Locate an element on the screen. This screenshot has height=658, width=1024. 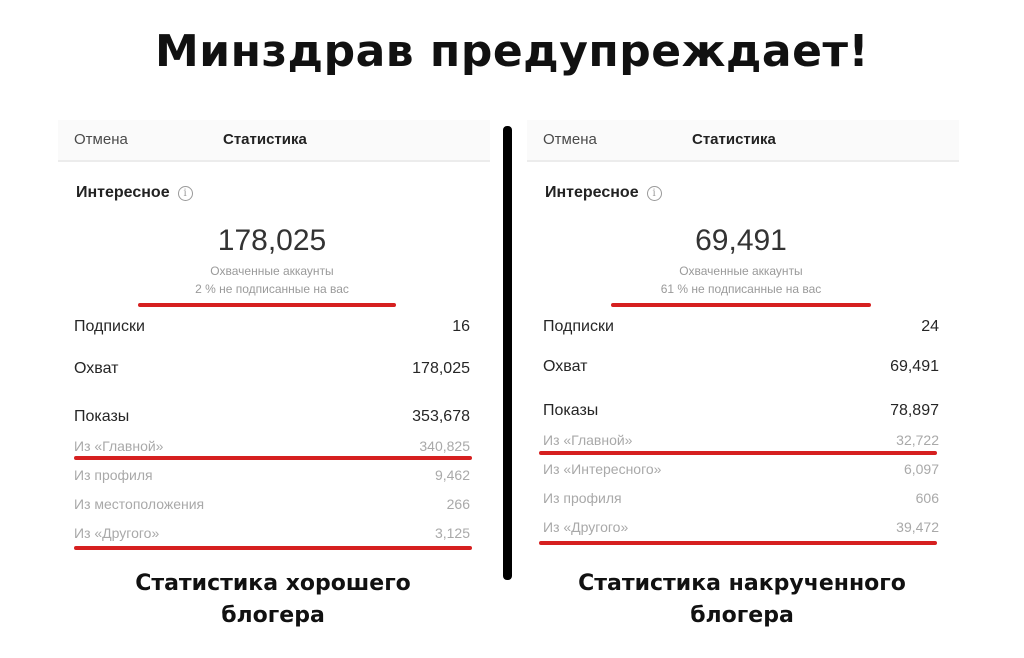
non-followers-label: 2 % не подписанные на вас is located at coordinates (272, 289).